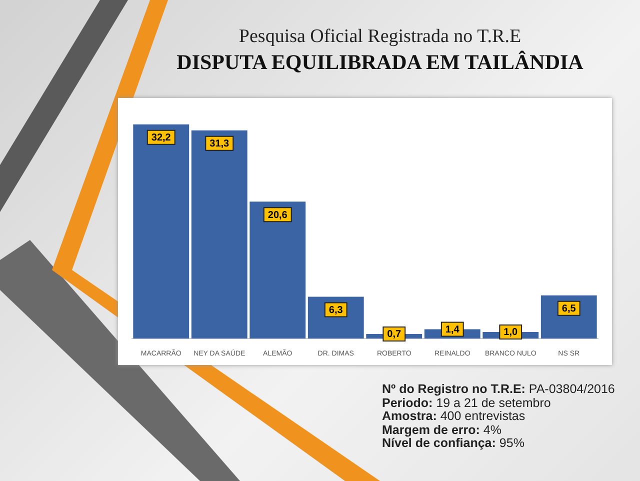  Describe the element at coordinates (511, 332) in the screenshot. I see `data-label: 1,0` at that location.